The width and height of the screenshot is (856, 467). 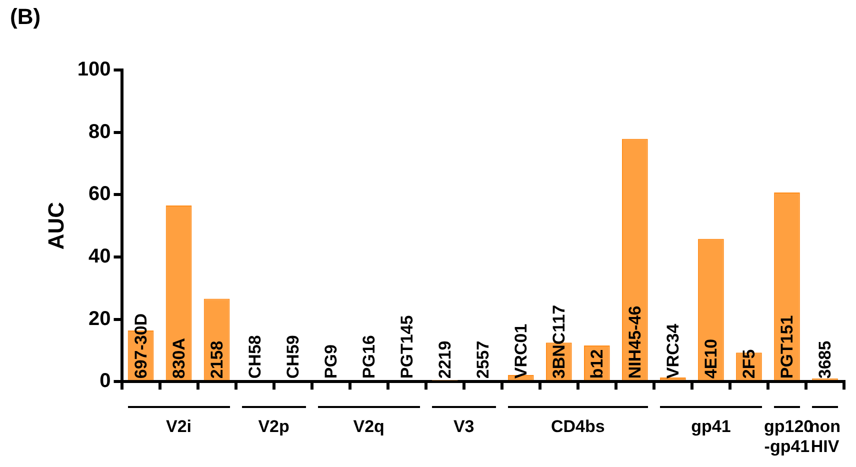 What do you see at coordinates (140, 346) in the screenshot?
I see `x-tick-label: 697-30D` at bounding box center [140, 346].